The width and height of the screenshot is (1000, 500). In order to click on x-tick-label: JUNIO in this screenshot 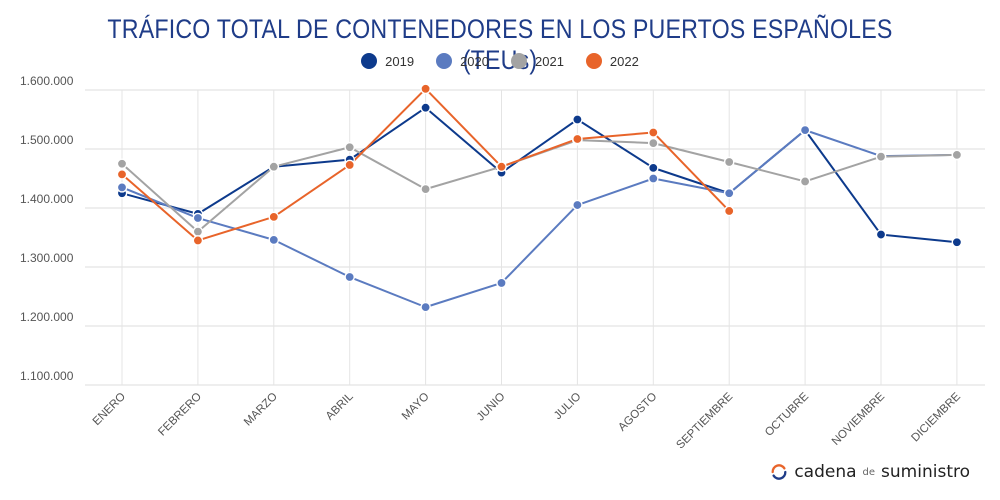, I will do `click(491, 407)`.